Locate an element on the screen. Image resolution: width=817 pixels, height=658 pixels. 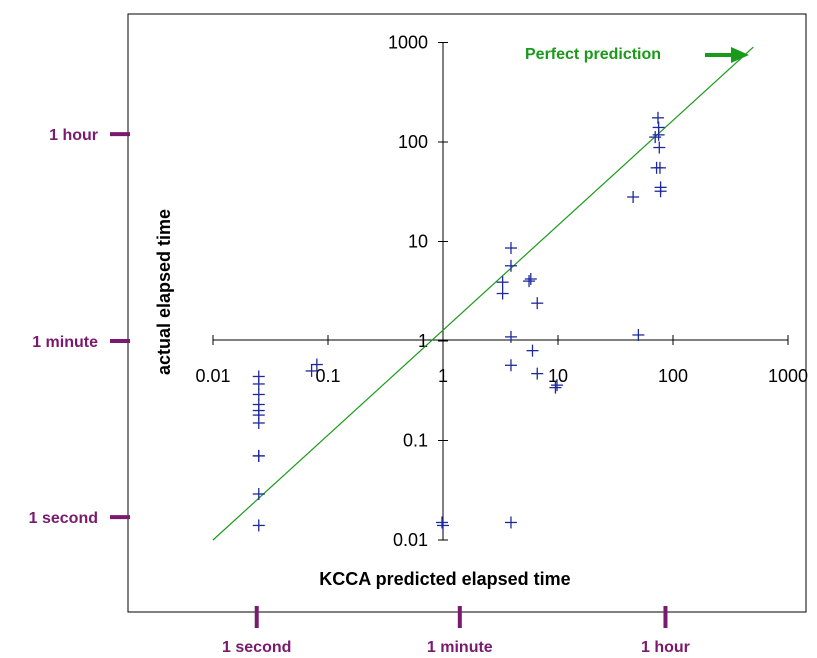
x-reference-label: 1 hour is located at coordinates (665, 647).